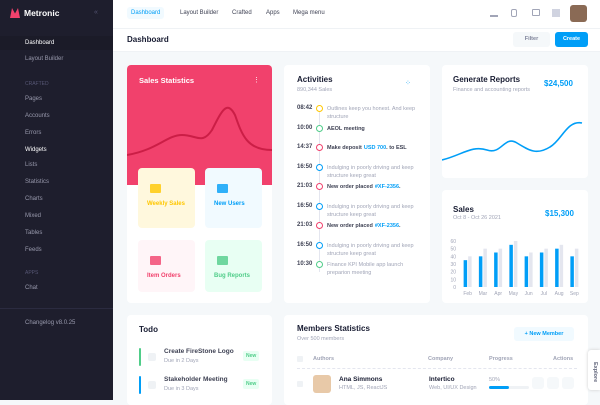 Image resolution: width=600 pixels, height=405 pixels. Describe the element at coordinates (463, 209) in the screenshot. I see `card-title: Sales` at that location.